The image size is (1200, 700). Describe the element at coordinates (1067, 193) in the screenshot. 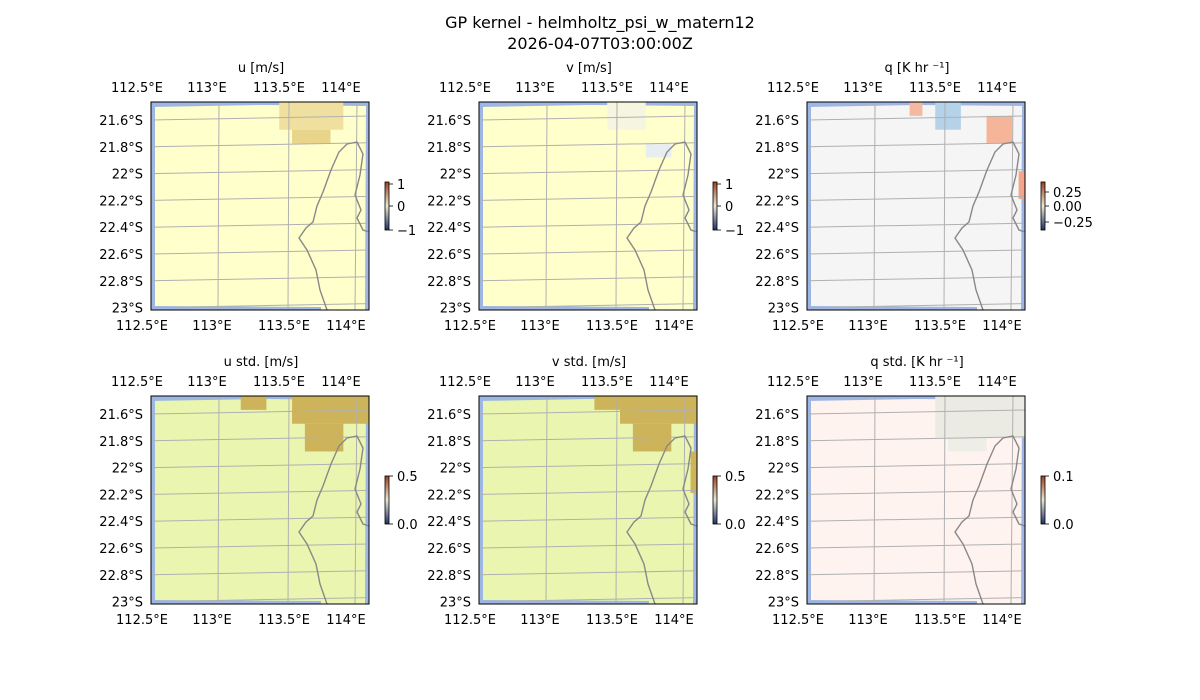

I see `colorbar-tick: 0.25` at that location.